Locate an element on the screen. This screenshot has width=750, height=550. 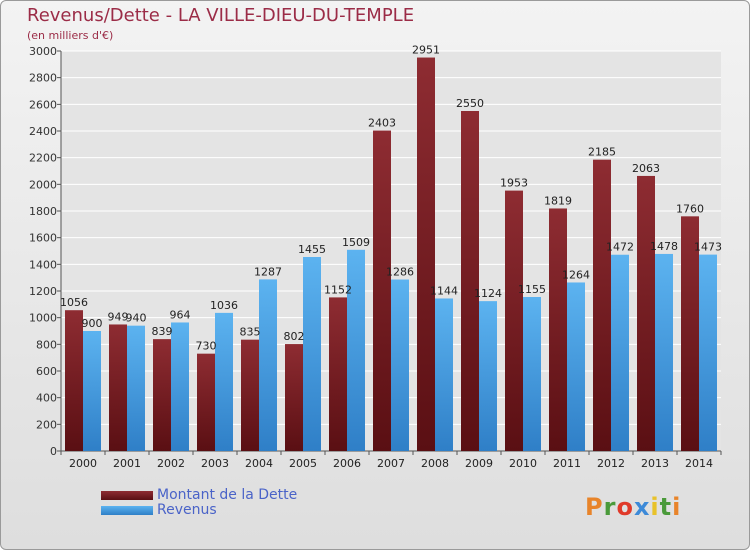
x-tick-label: 2009 is located at coordinates (479, 463).